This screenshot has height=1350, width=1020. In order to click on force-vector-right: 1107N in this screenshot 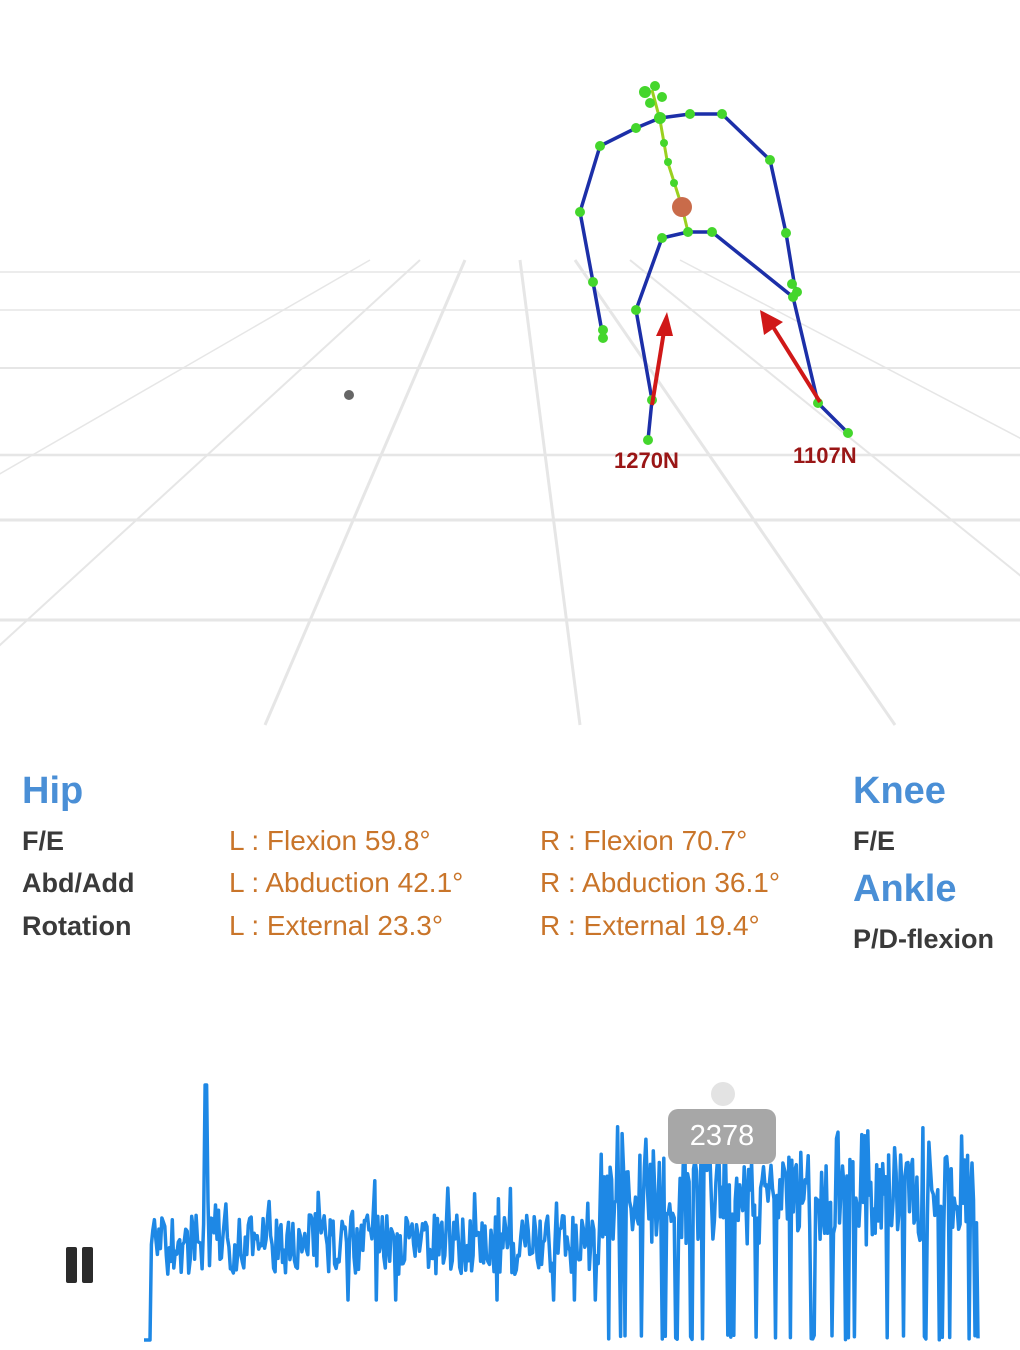, I will do `click(808, 389)`.